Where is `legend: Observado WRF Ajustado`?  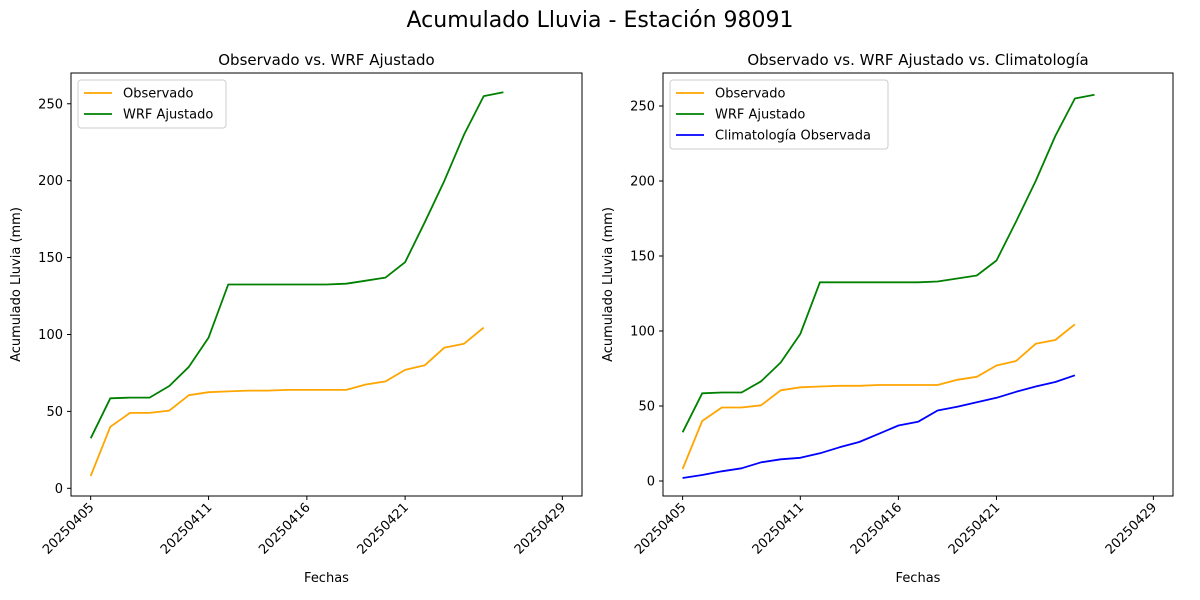
legend: Observado WRF Ajustado is located at coordinates (152, 104).